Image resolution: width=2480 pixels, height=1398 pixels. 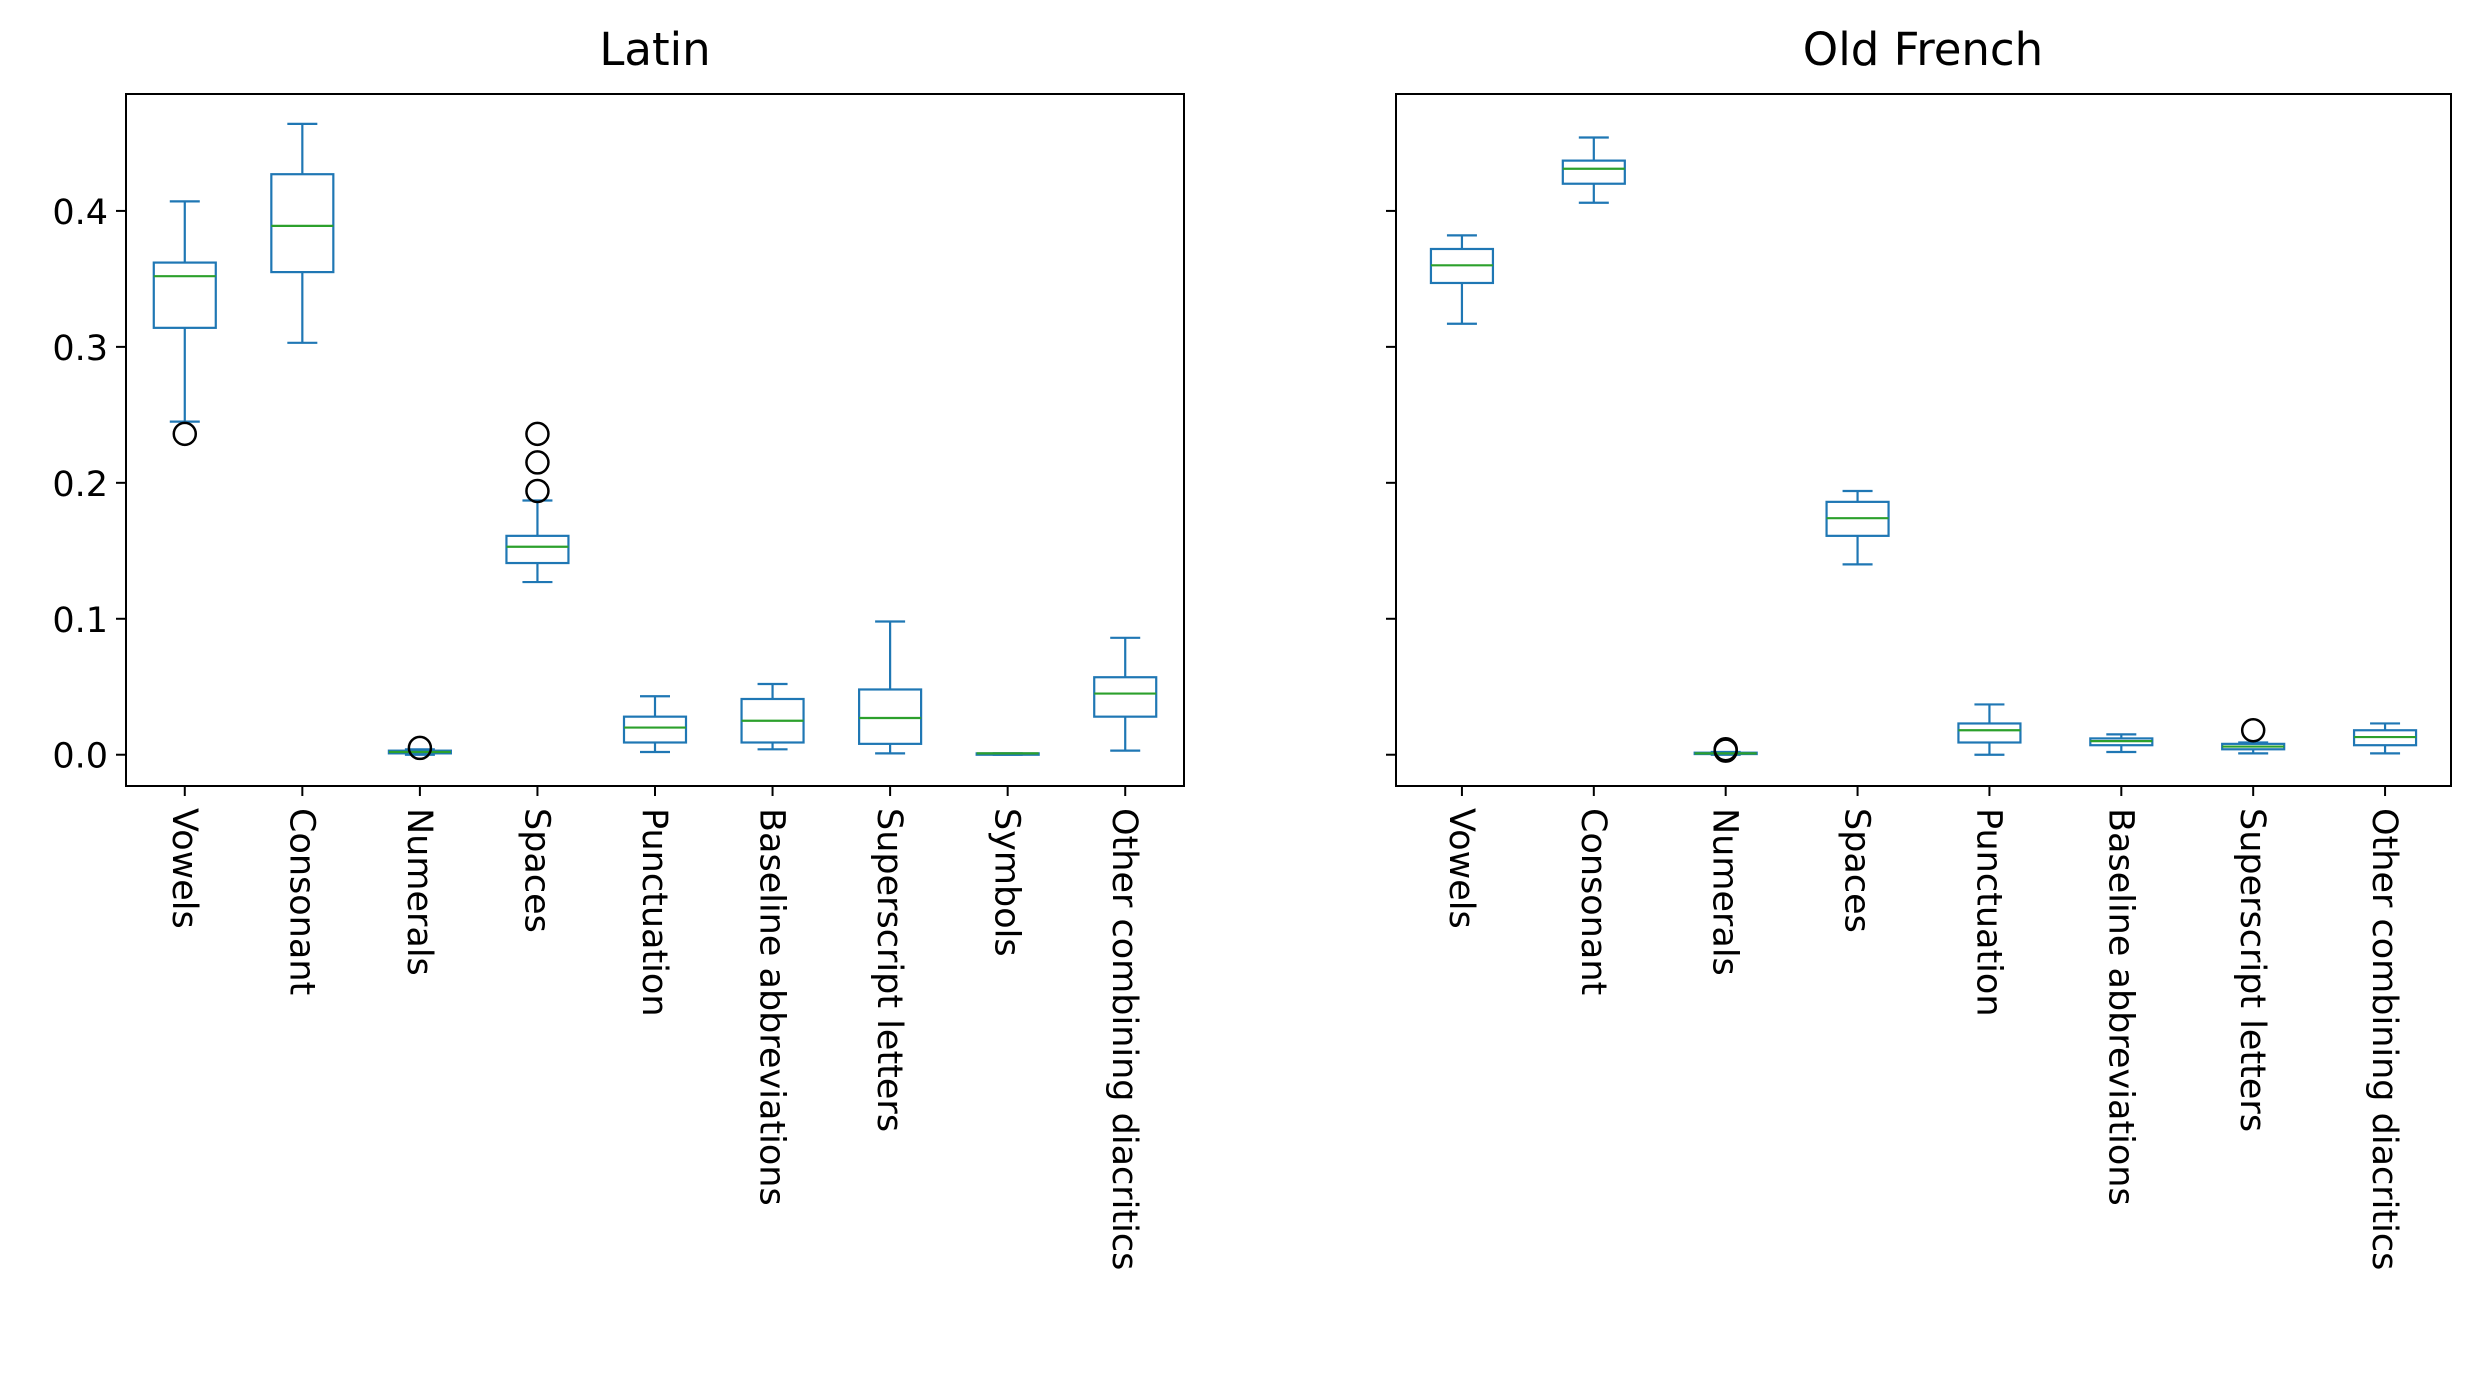 What do you see at coordinates (80, 349) in the screenshot?
I see `y-tick-label: 0.3` at bounding box center [80, 349].